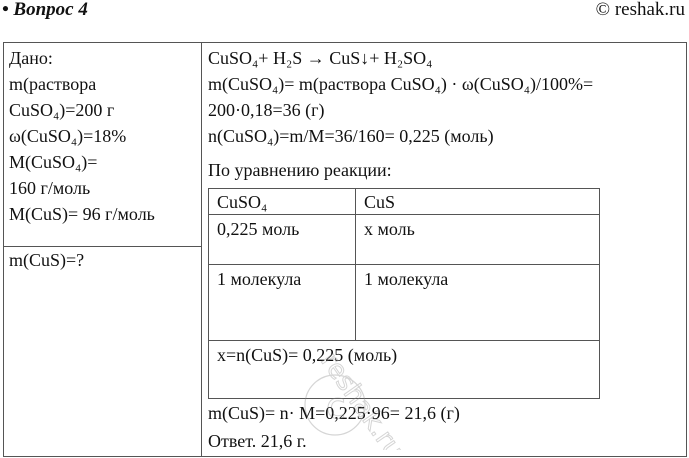 This screenshot has width=689, height=458. Describe the element at coordinates (320, 58) in the screenshot. I see `reaction-equation: CuSO₄+ H₂S → CuS↓+ H₂SO₄` at that location.